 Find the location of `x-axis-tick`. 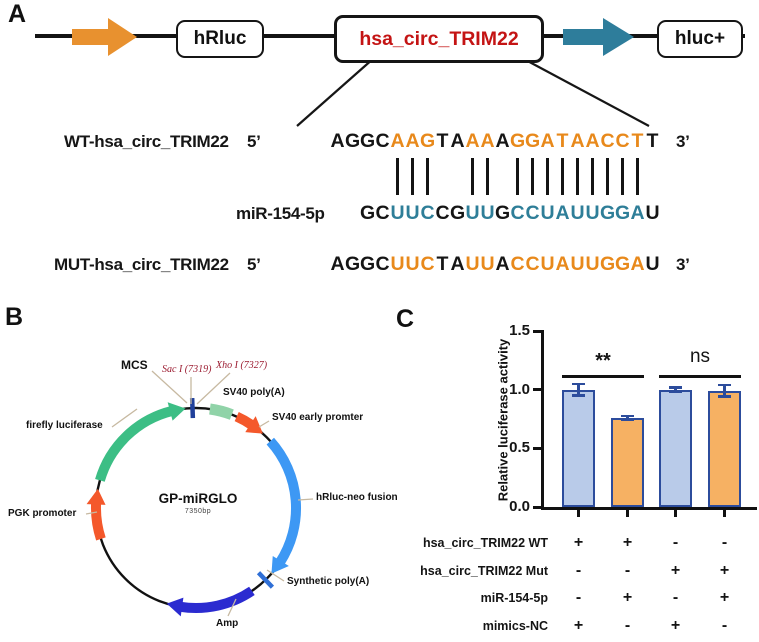

x-axis-tick is located at coordinates (627, 513).